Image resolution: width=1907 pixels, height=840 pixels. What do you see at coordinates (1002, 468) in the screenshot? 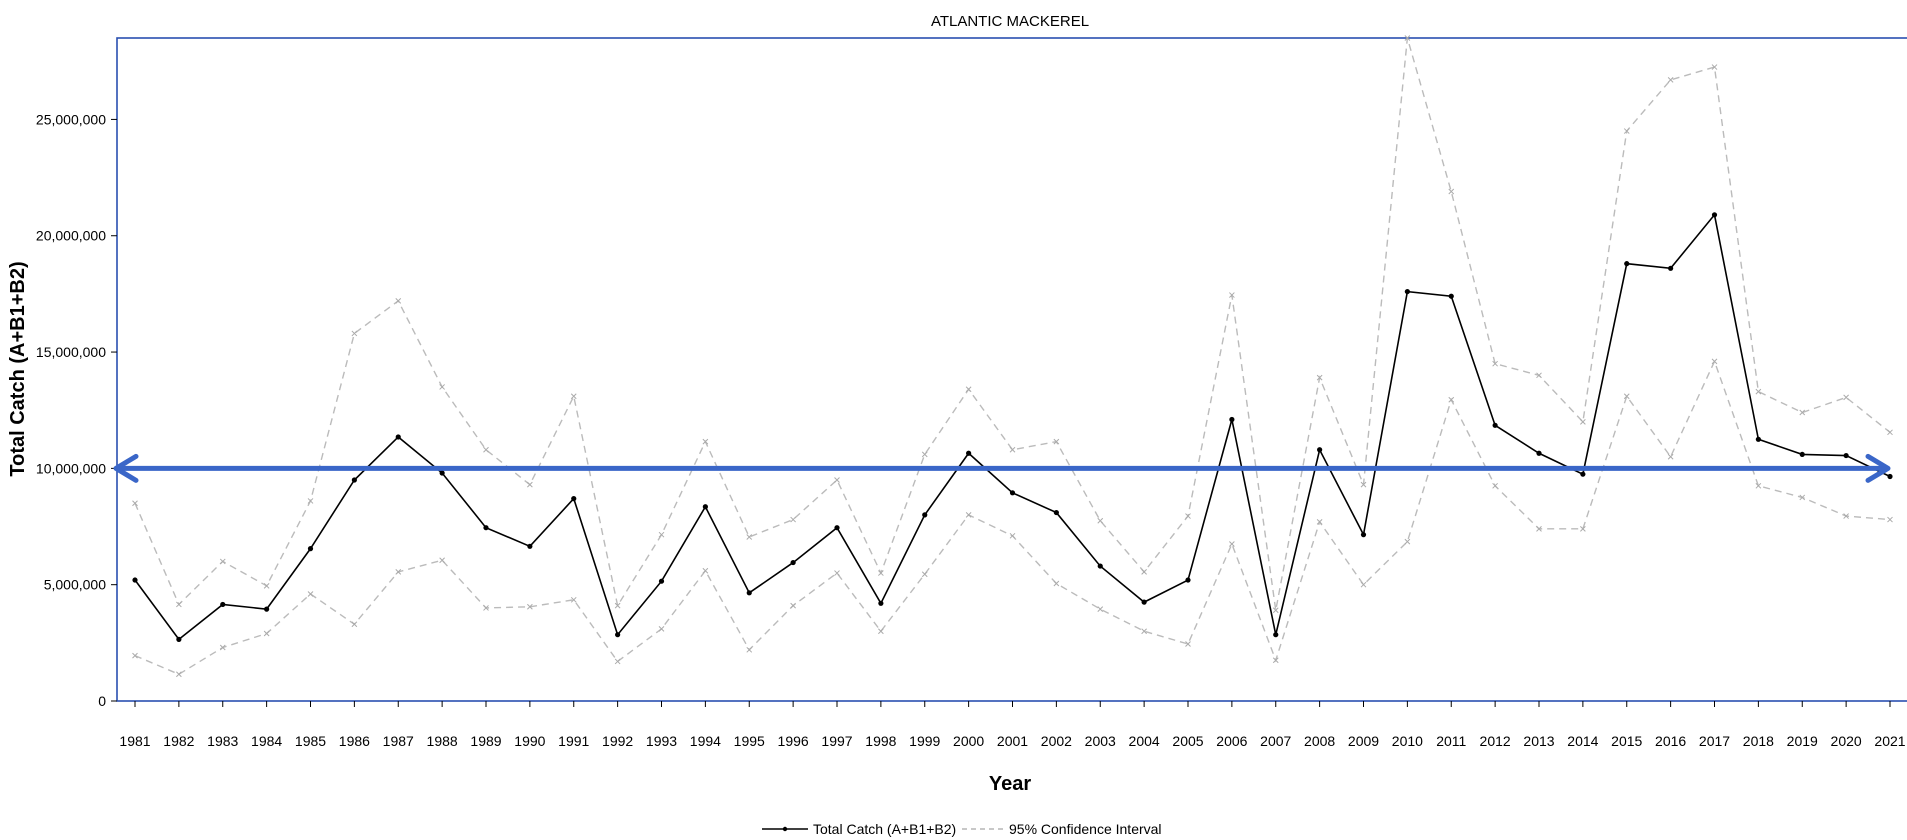
I see `reference-line` at bounding box center [1002, 468].